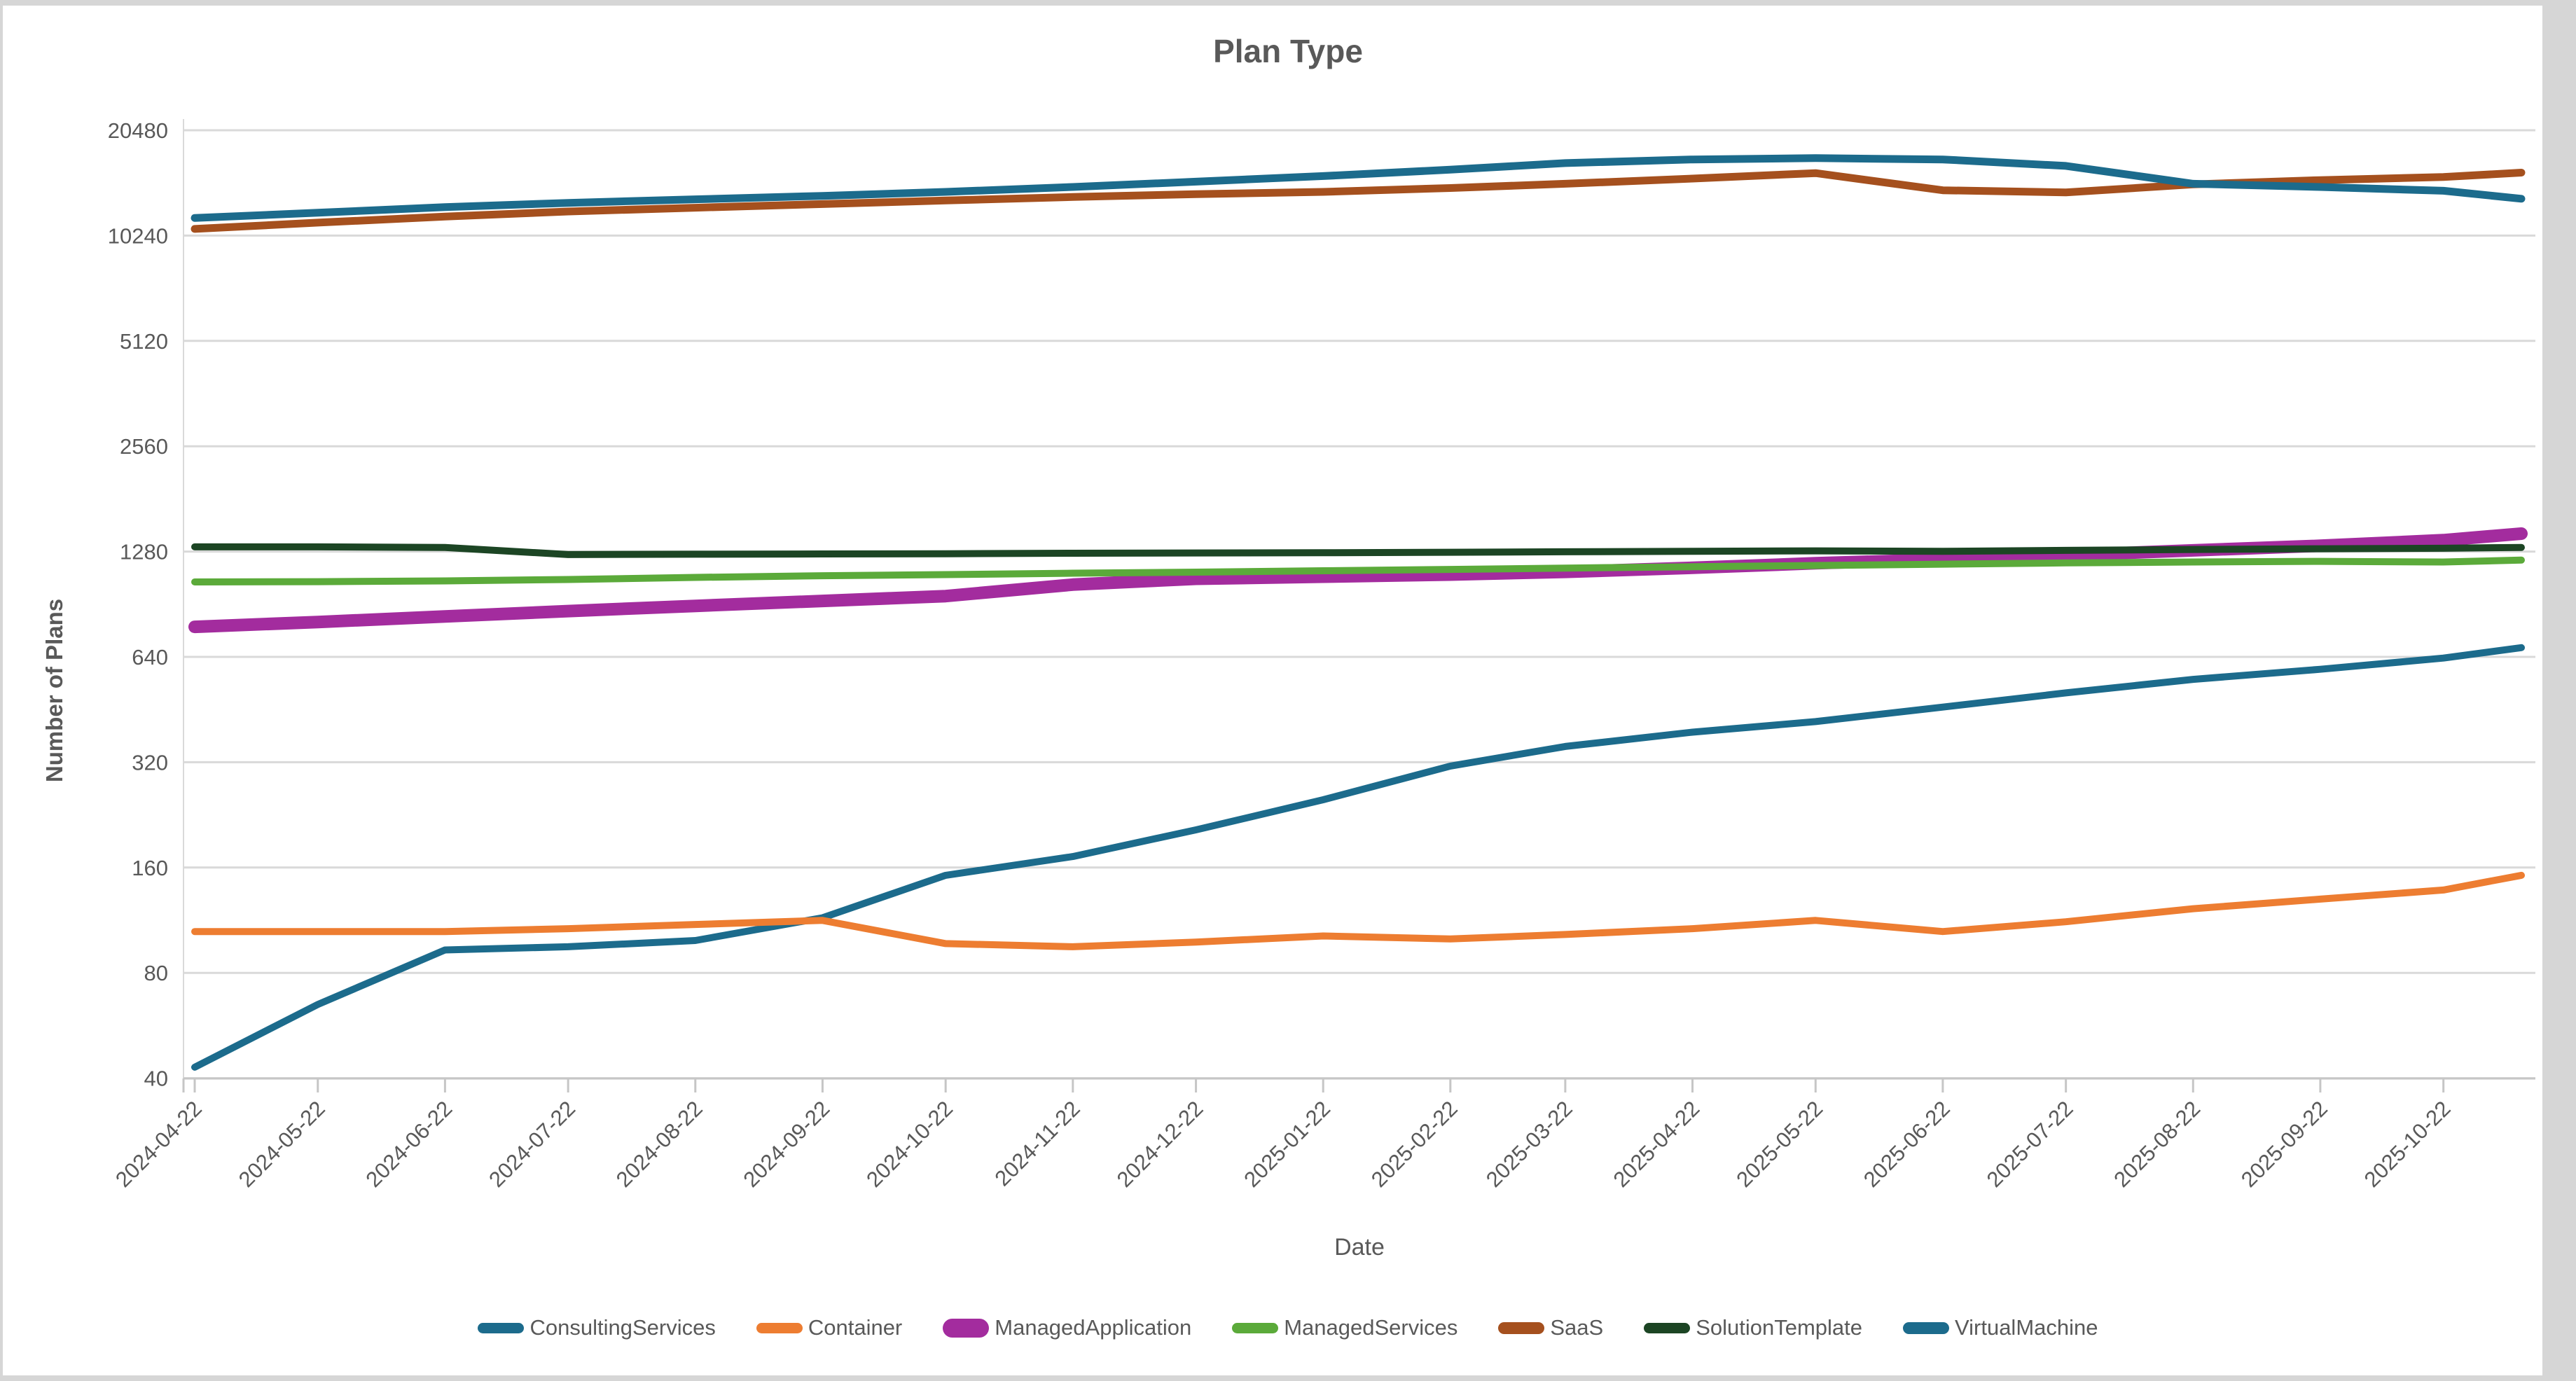 The image size is (2576, 1381). I want to click on x-tick-label: 2024-12-22, so click(1160, 1144).